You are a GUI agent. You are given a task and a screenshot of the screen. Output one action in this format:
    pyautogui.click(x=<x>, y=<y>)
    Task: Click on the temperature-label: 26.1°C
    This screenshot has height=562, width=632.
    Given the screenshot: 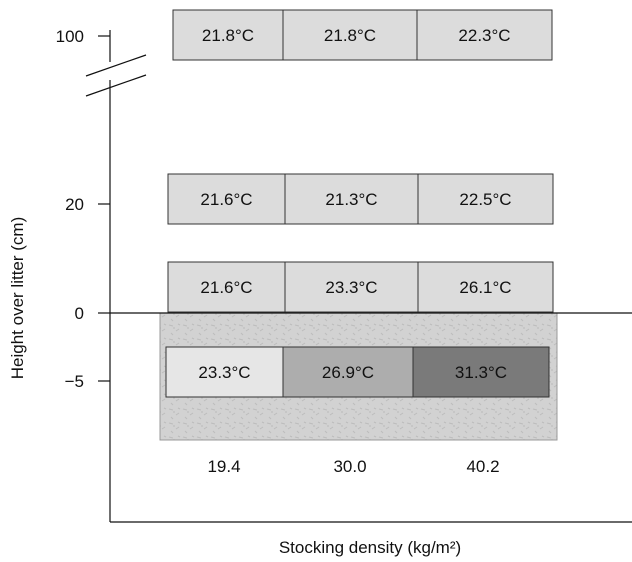 What is the action you would take?
    pyautogui.click(x=485, y=287)
    